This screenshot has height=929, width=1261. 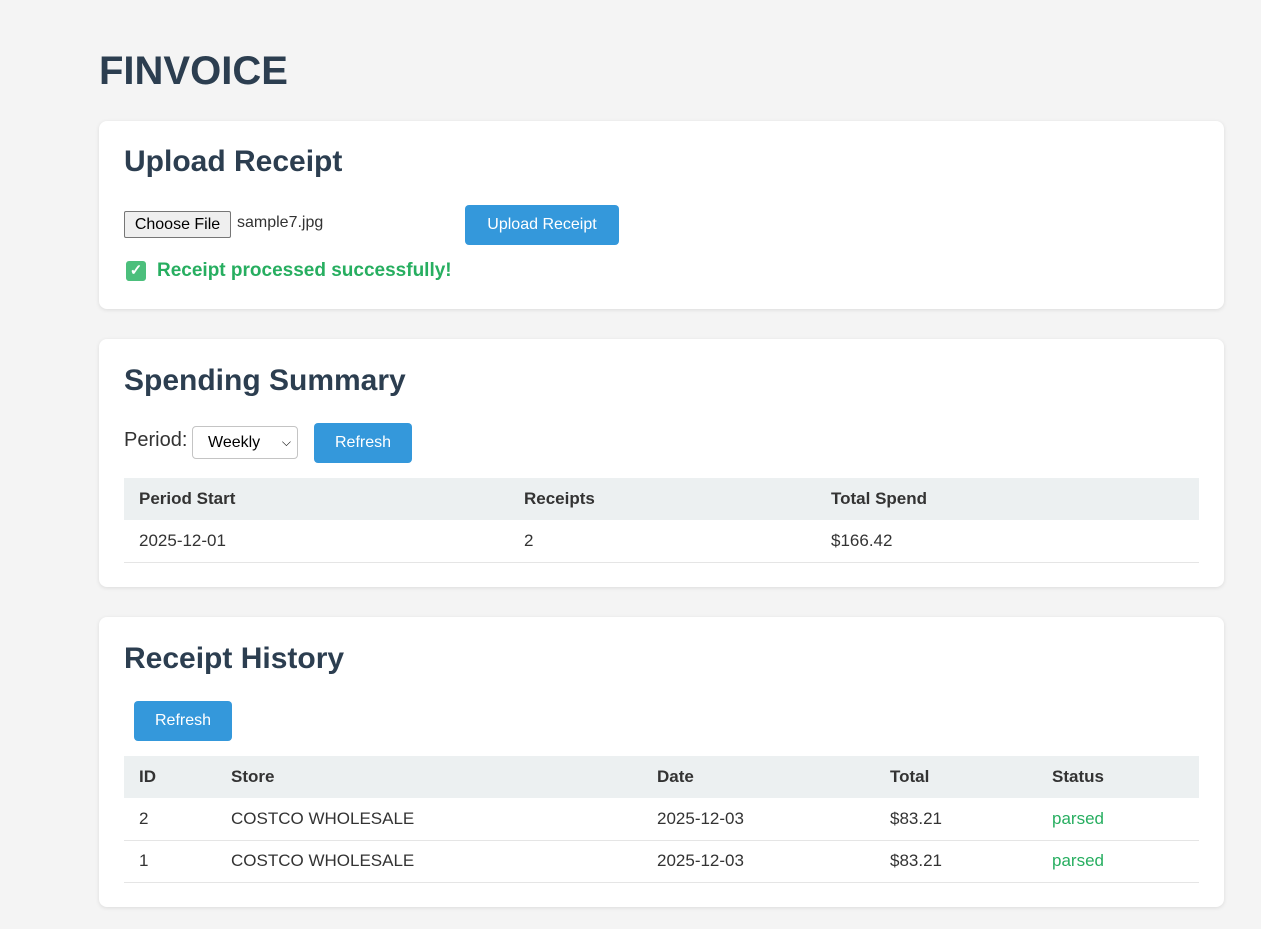 I want to click on column-header: Receipts, so click(x=662, y=499).